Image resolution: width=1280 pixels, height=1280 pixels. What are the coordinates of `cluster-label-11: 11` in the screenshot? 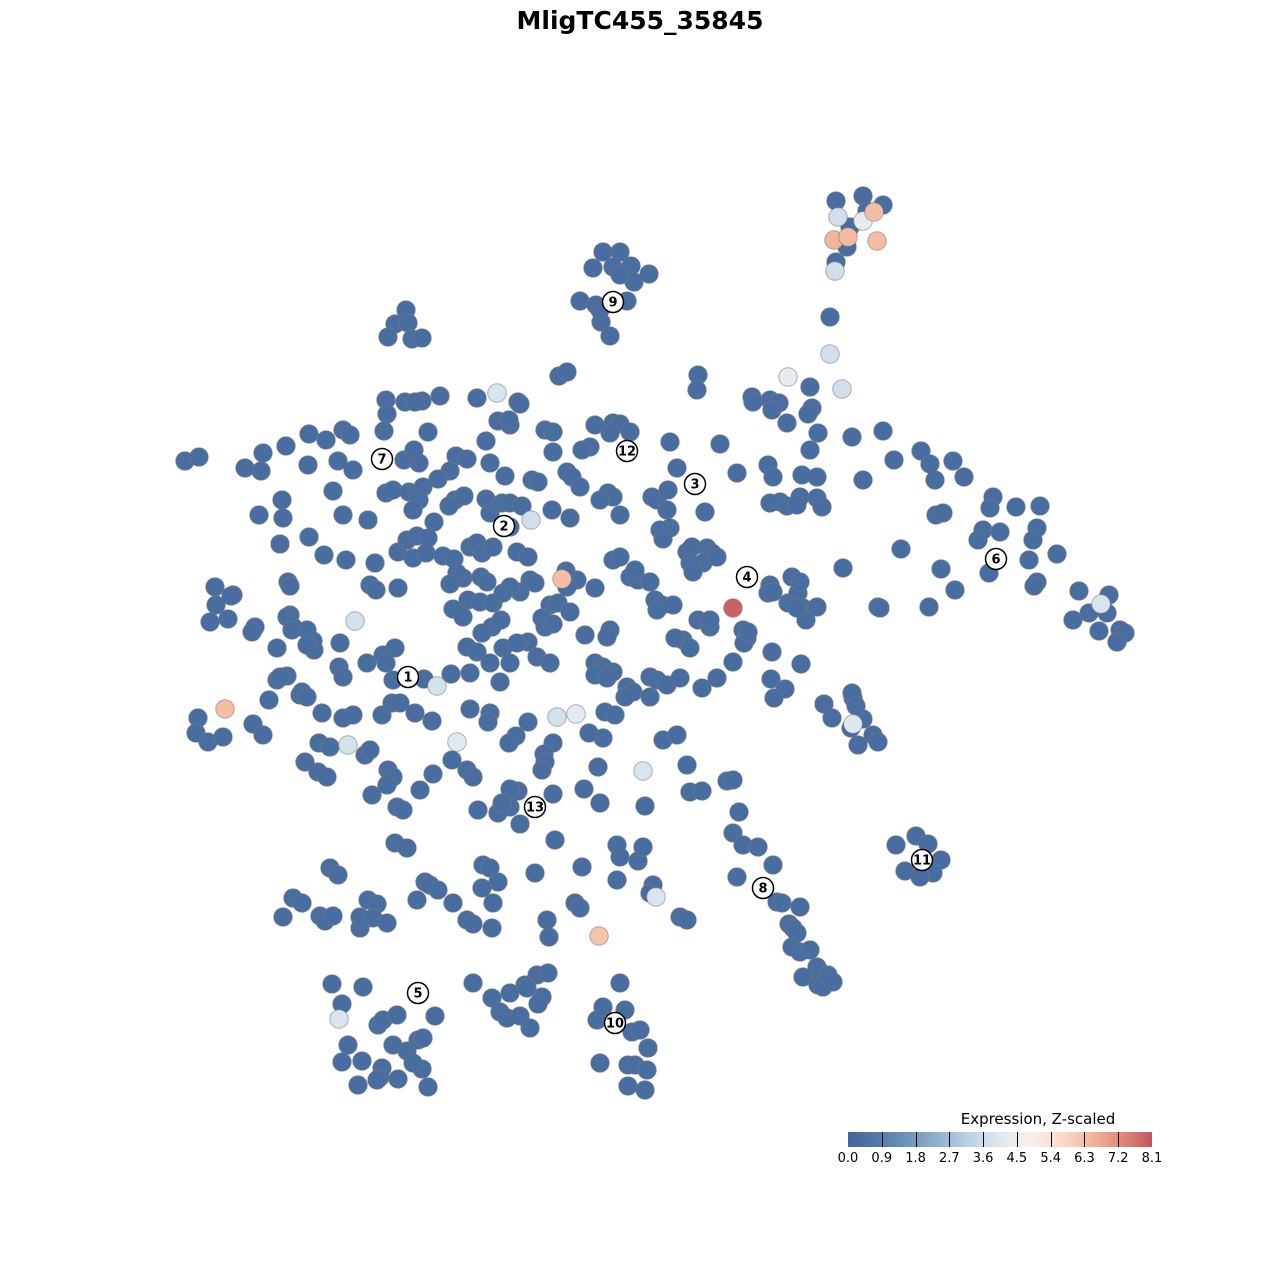 It's located at (922, 860).